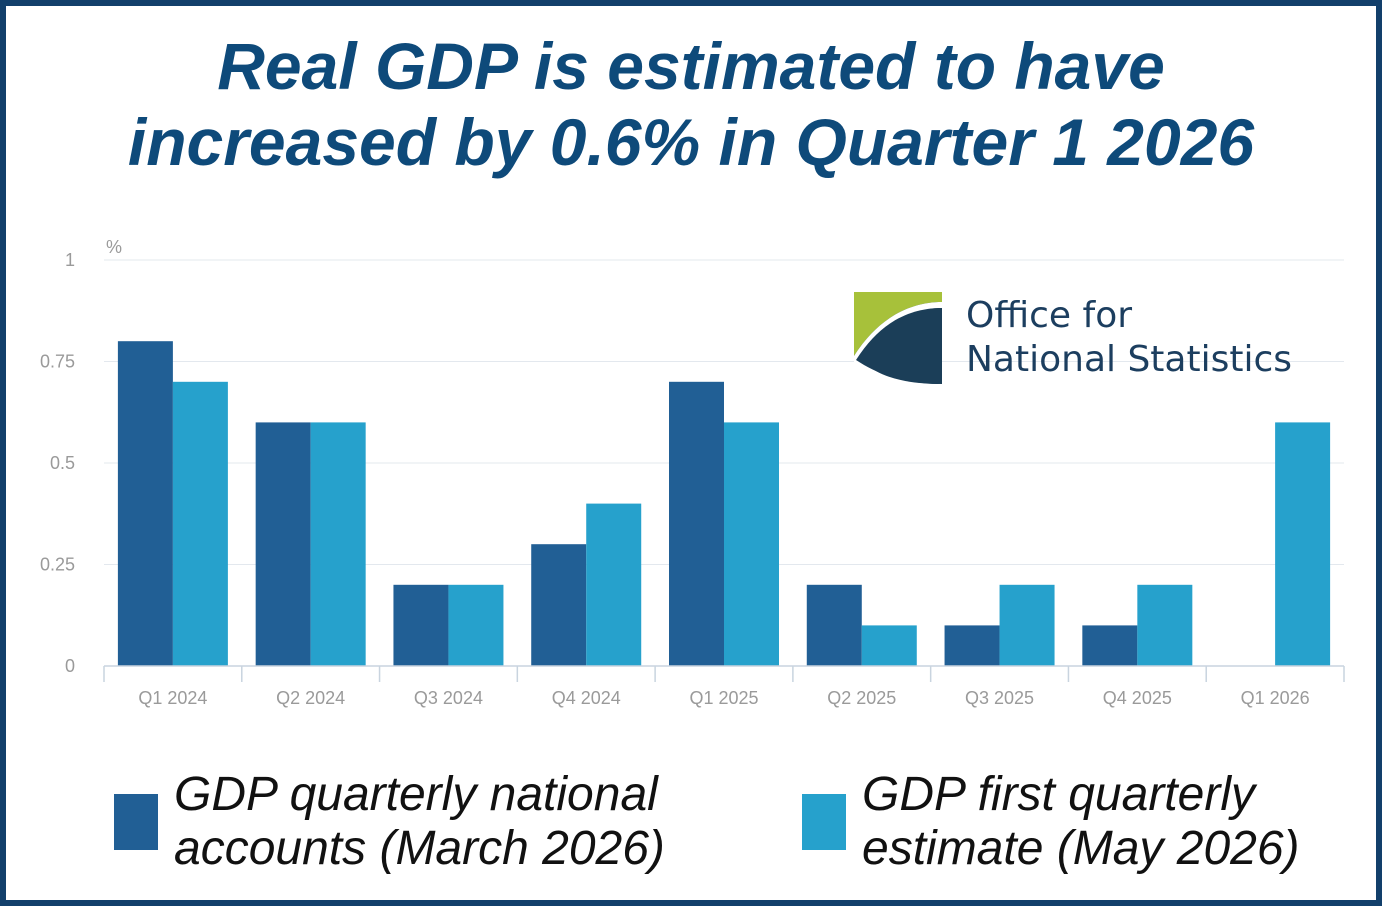 The image size is (1382, 906). Describe the element at coordinates (172, 698) in the screenshot. I see `x-tick-label: Q1 2024` at that location.